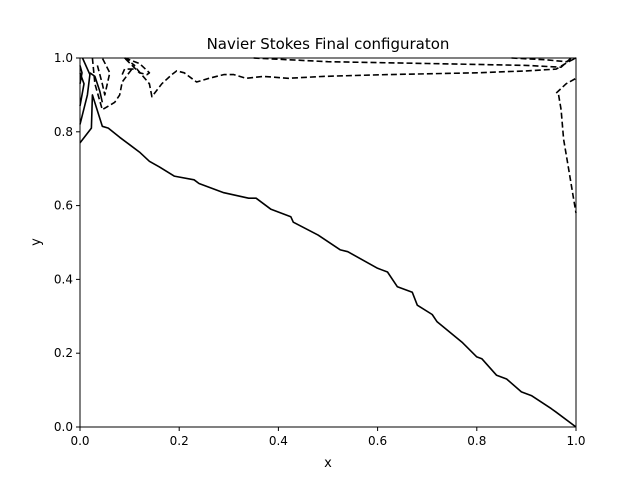 The image size is (640, 480). I want to click on x-tick-label: 0.4, so click(278, 441).